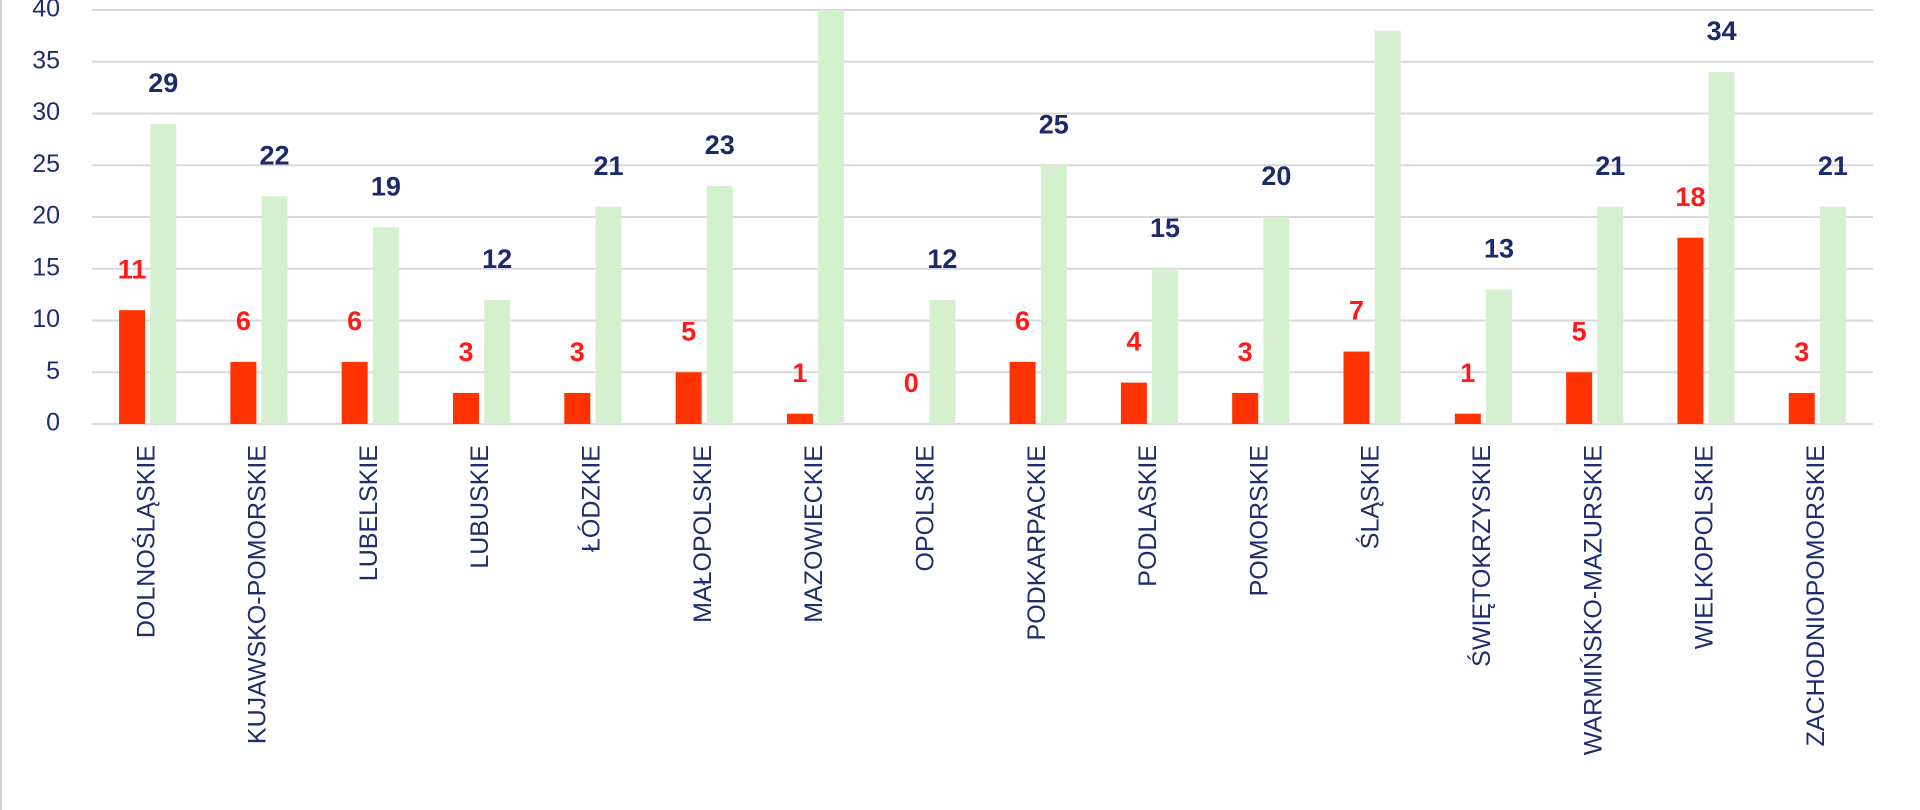 The height and width of the screenshot is (810, 1920). What do you see at coordinates (1499, 249) in the screenshot?
I see `data-label: 13` at bounding box center [1499, 249].